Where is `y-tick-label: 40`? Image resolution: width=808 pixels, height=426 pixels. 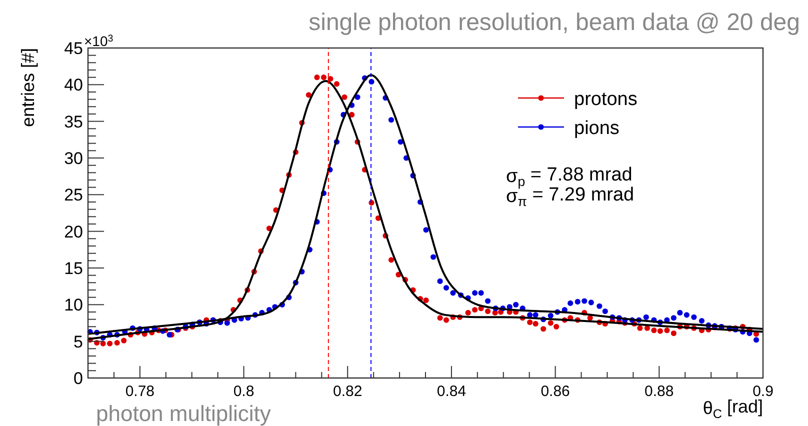
y-tick-label: 40 is located at coordinates (73, 85).